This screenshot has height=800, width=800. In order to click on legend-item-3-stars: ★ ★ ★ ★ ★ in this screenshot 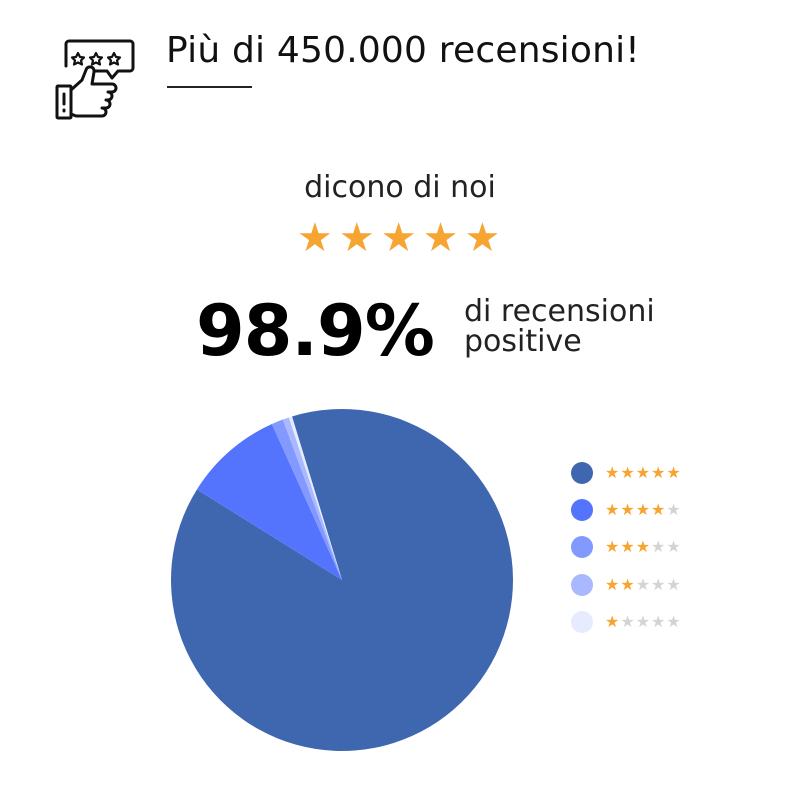, I will do `click(626, 547)`.